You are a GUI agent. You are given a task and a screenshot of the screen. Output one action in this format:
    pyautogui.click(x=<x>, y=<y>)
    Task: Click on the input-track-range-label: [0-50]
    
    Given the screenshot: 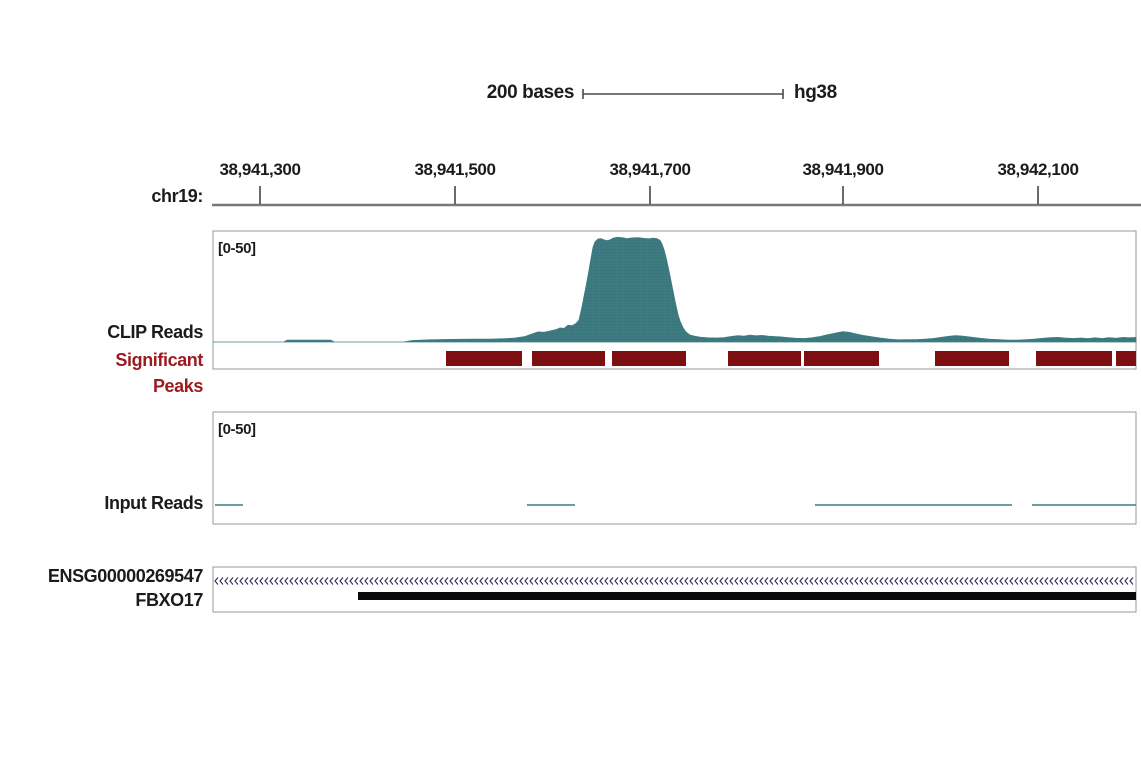 What is the action you would take?
    pyautogui.click(x=237, y=429)
    